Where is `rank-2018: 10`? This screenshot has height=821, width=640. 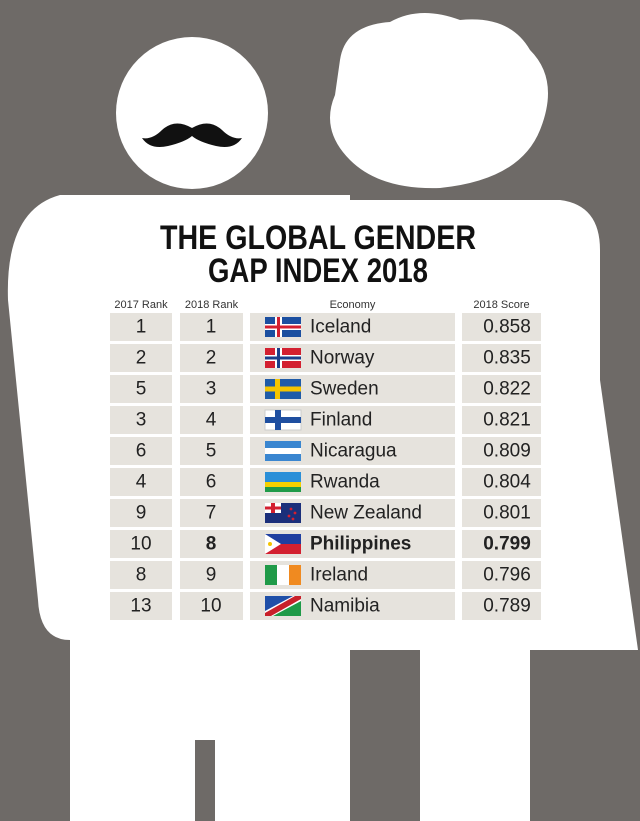
rank-2018: 10 is located at coordinates (210, 606).